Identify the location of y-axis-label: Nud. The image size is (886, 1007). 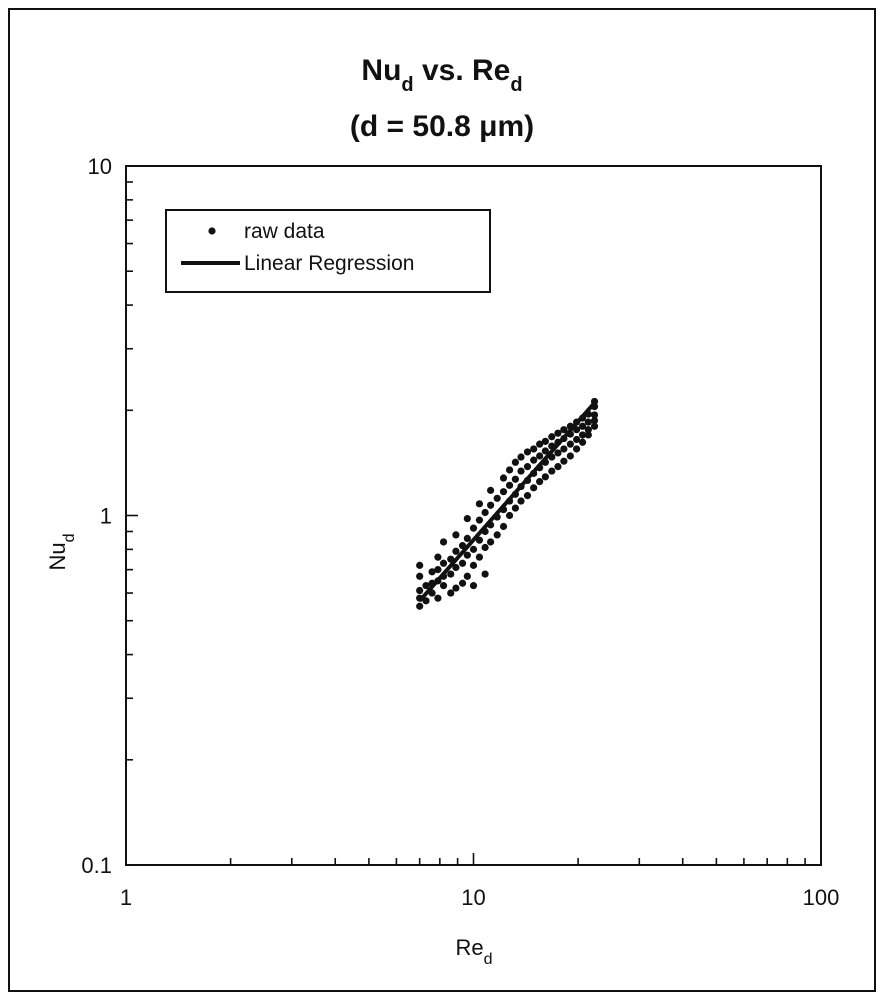
(61, 551).